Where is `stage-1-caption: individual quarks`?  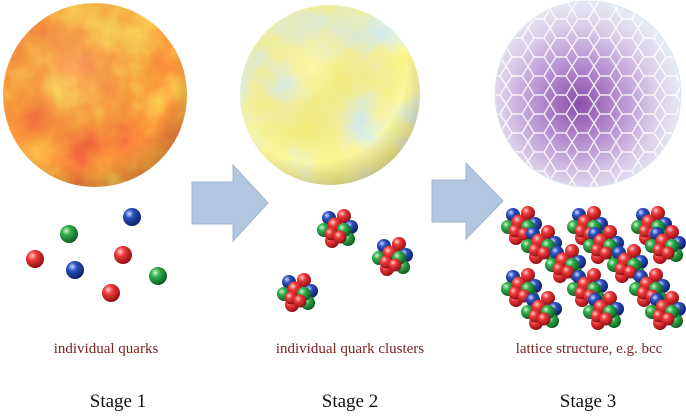
stage-1-caption: individual quarks is located at coordinates (106, 349).